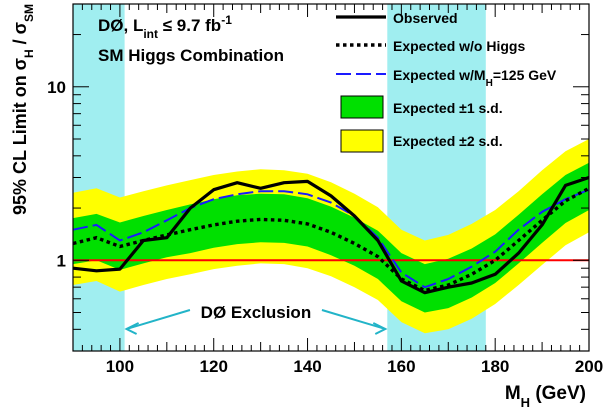 The width and height of the screenshot is (605, 407). Describe the element at coordinates (401, 366) in the screenshot. I see `x-tick-label-160: 160` at that location.